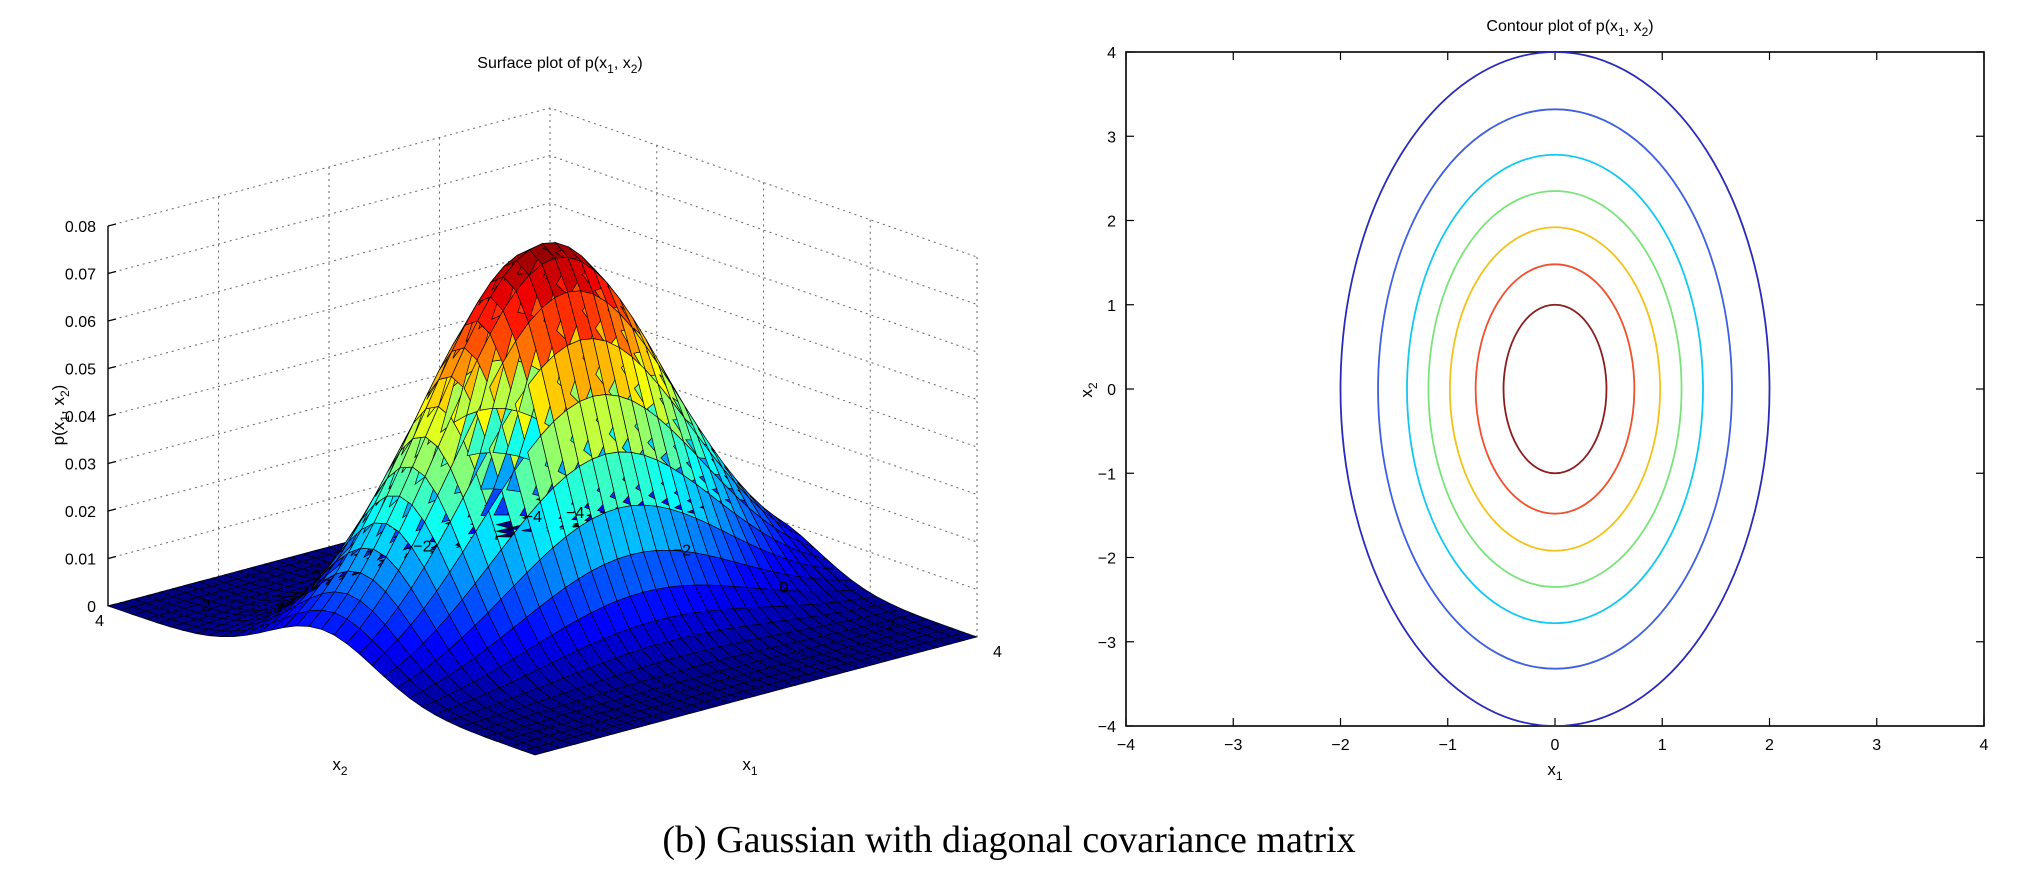  What do you see at coordinates (80, 227) in the screenshot?
I see `surface-z-tick: 0.08` at bounding box center [80, 227].